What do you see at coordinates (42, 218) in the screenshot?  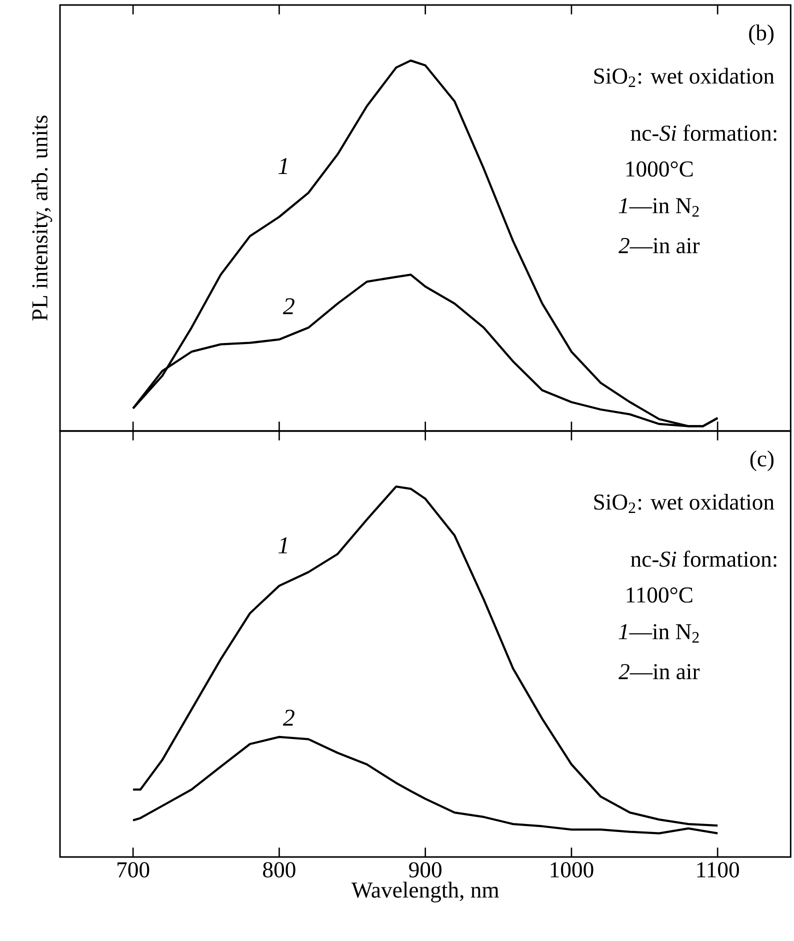 I see `y-axis-title: PL intensity, arb. units` at bounding box center [42, 218].